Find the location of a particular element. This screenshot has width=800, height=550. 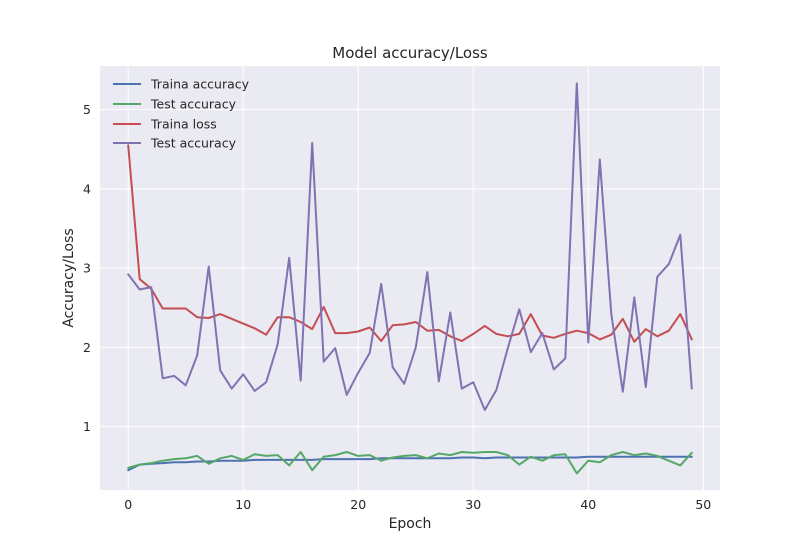

x-tick-label: 0 is located at coordinates (128, 504).